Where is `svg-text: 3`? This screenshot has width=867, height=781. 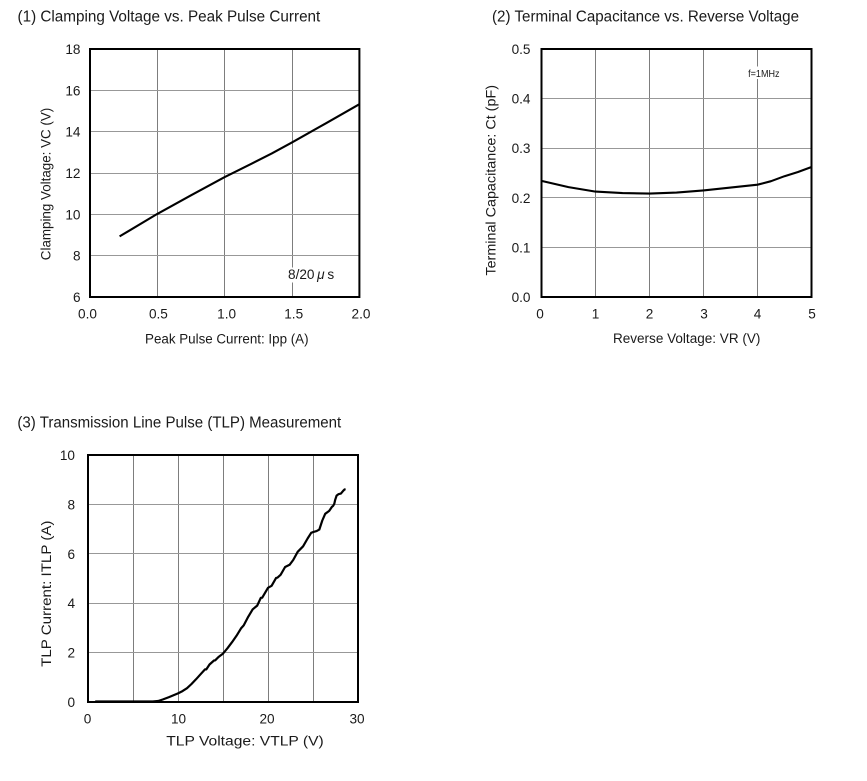
svg-text: 3 is located at coordinates (704, 313).